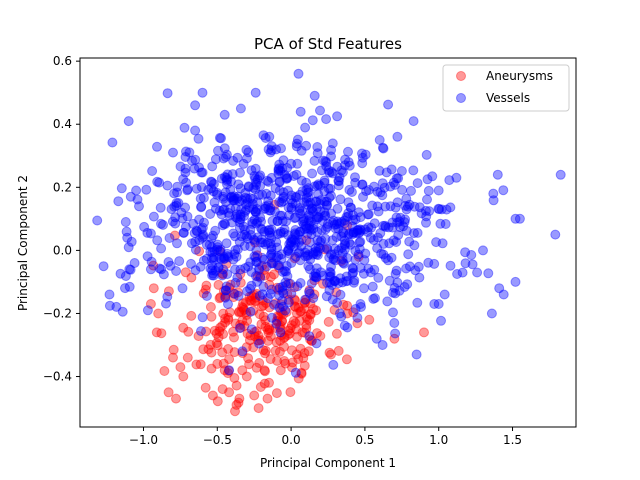  I want to click on x-tick-label: −0.5, so click(217, 440).